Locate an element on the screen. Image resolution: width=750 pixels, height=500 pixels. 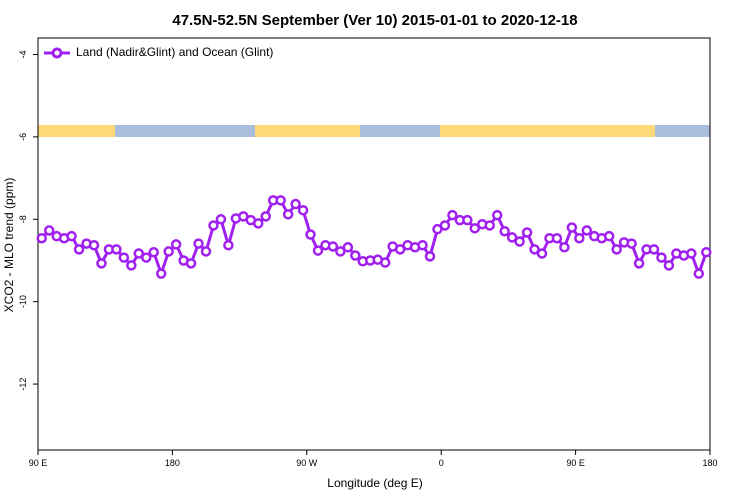
legend-marker is located at coordinates (57, 53).